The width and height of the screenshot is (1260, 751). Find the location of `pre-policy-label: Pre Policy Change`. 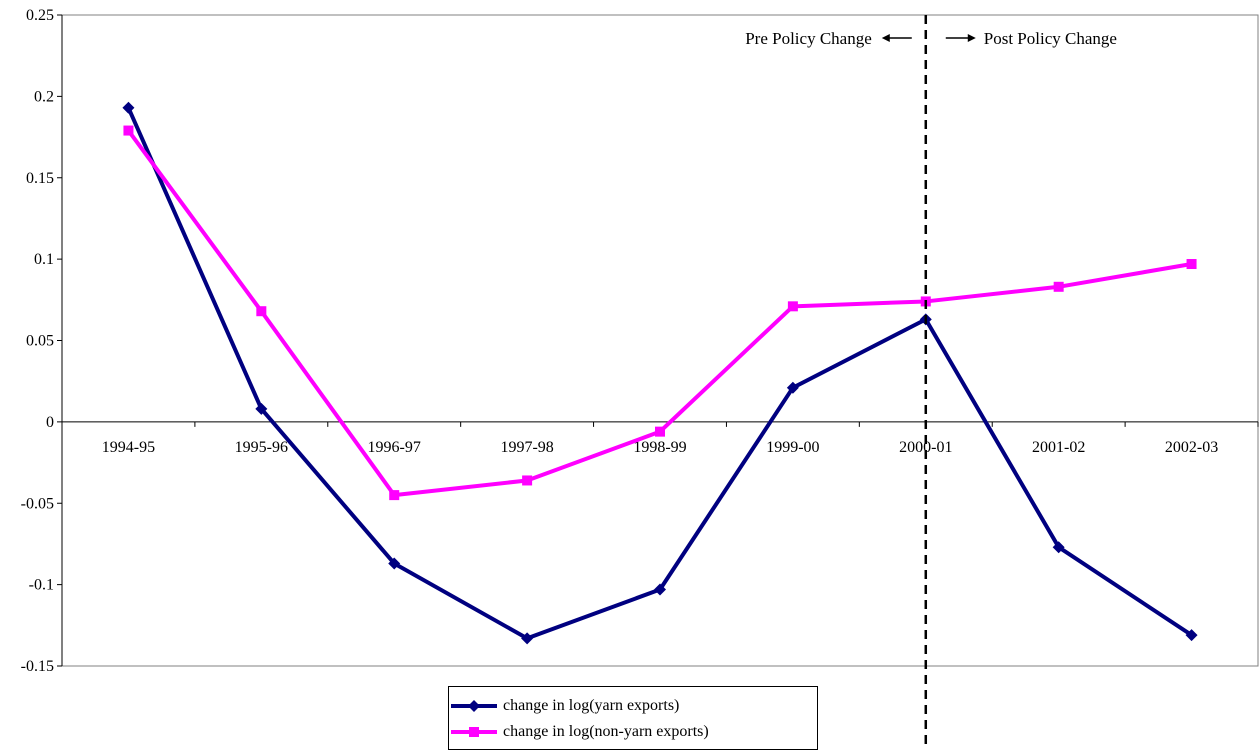

pre-policy-label: Pre Policy Change is located at coordinates (808, 38).